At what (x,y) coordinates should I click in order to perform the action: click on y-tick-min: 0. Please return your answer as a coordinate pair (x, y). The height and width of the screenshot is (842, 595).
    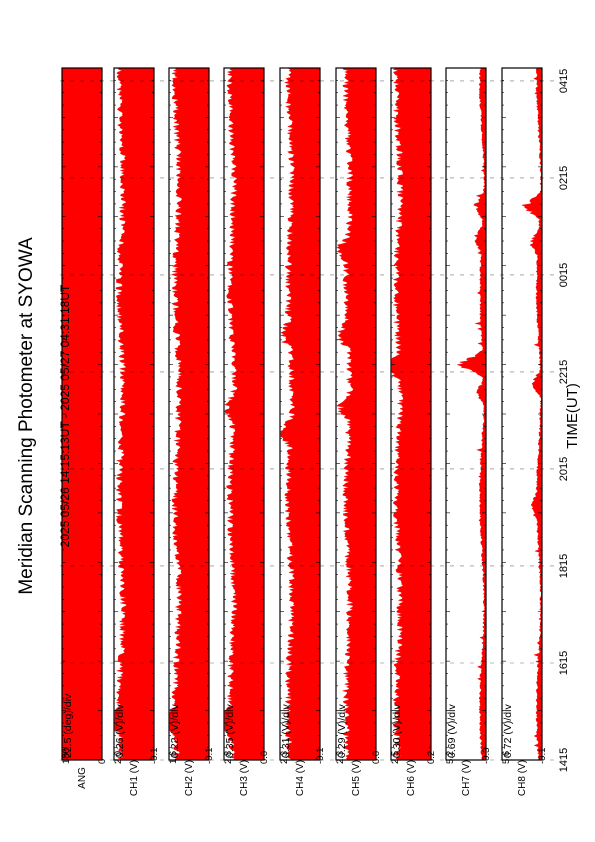
    Looking at the image, I should click on (102, 761).